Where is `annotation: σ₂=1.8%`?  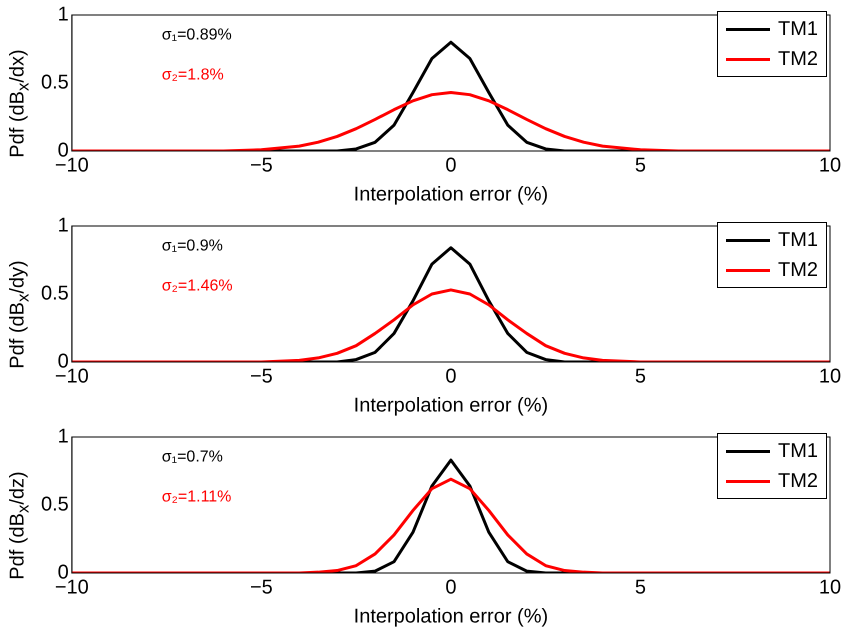
annotation: σ₂=1.8% is located at coordinates (193, 75).